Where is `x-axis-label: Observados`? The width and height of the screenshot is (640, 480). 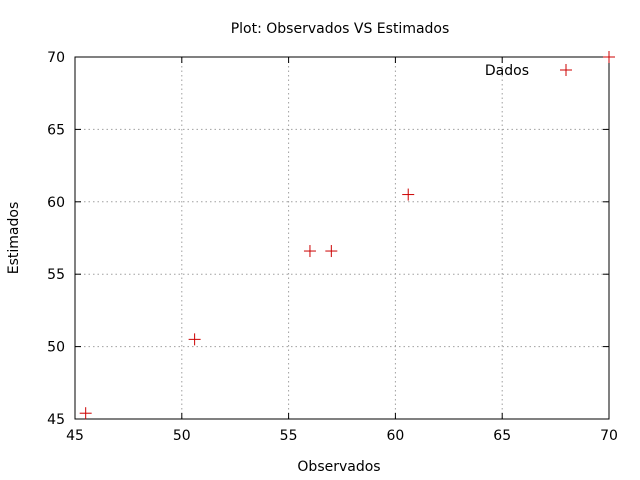 x-axis-label: Observados is located at coordinates (338, 467).